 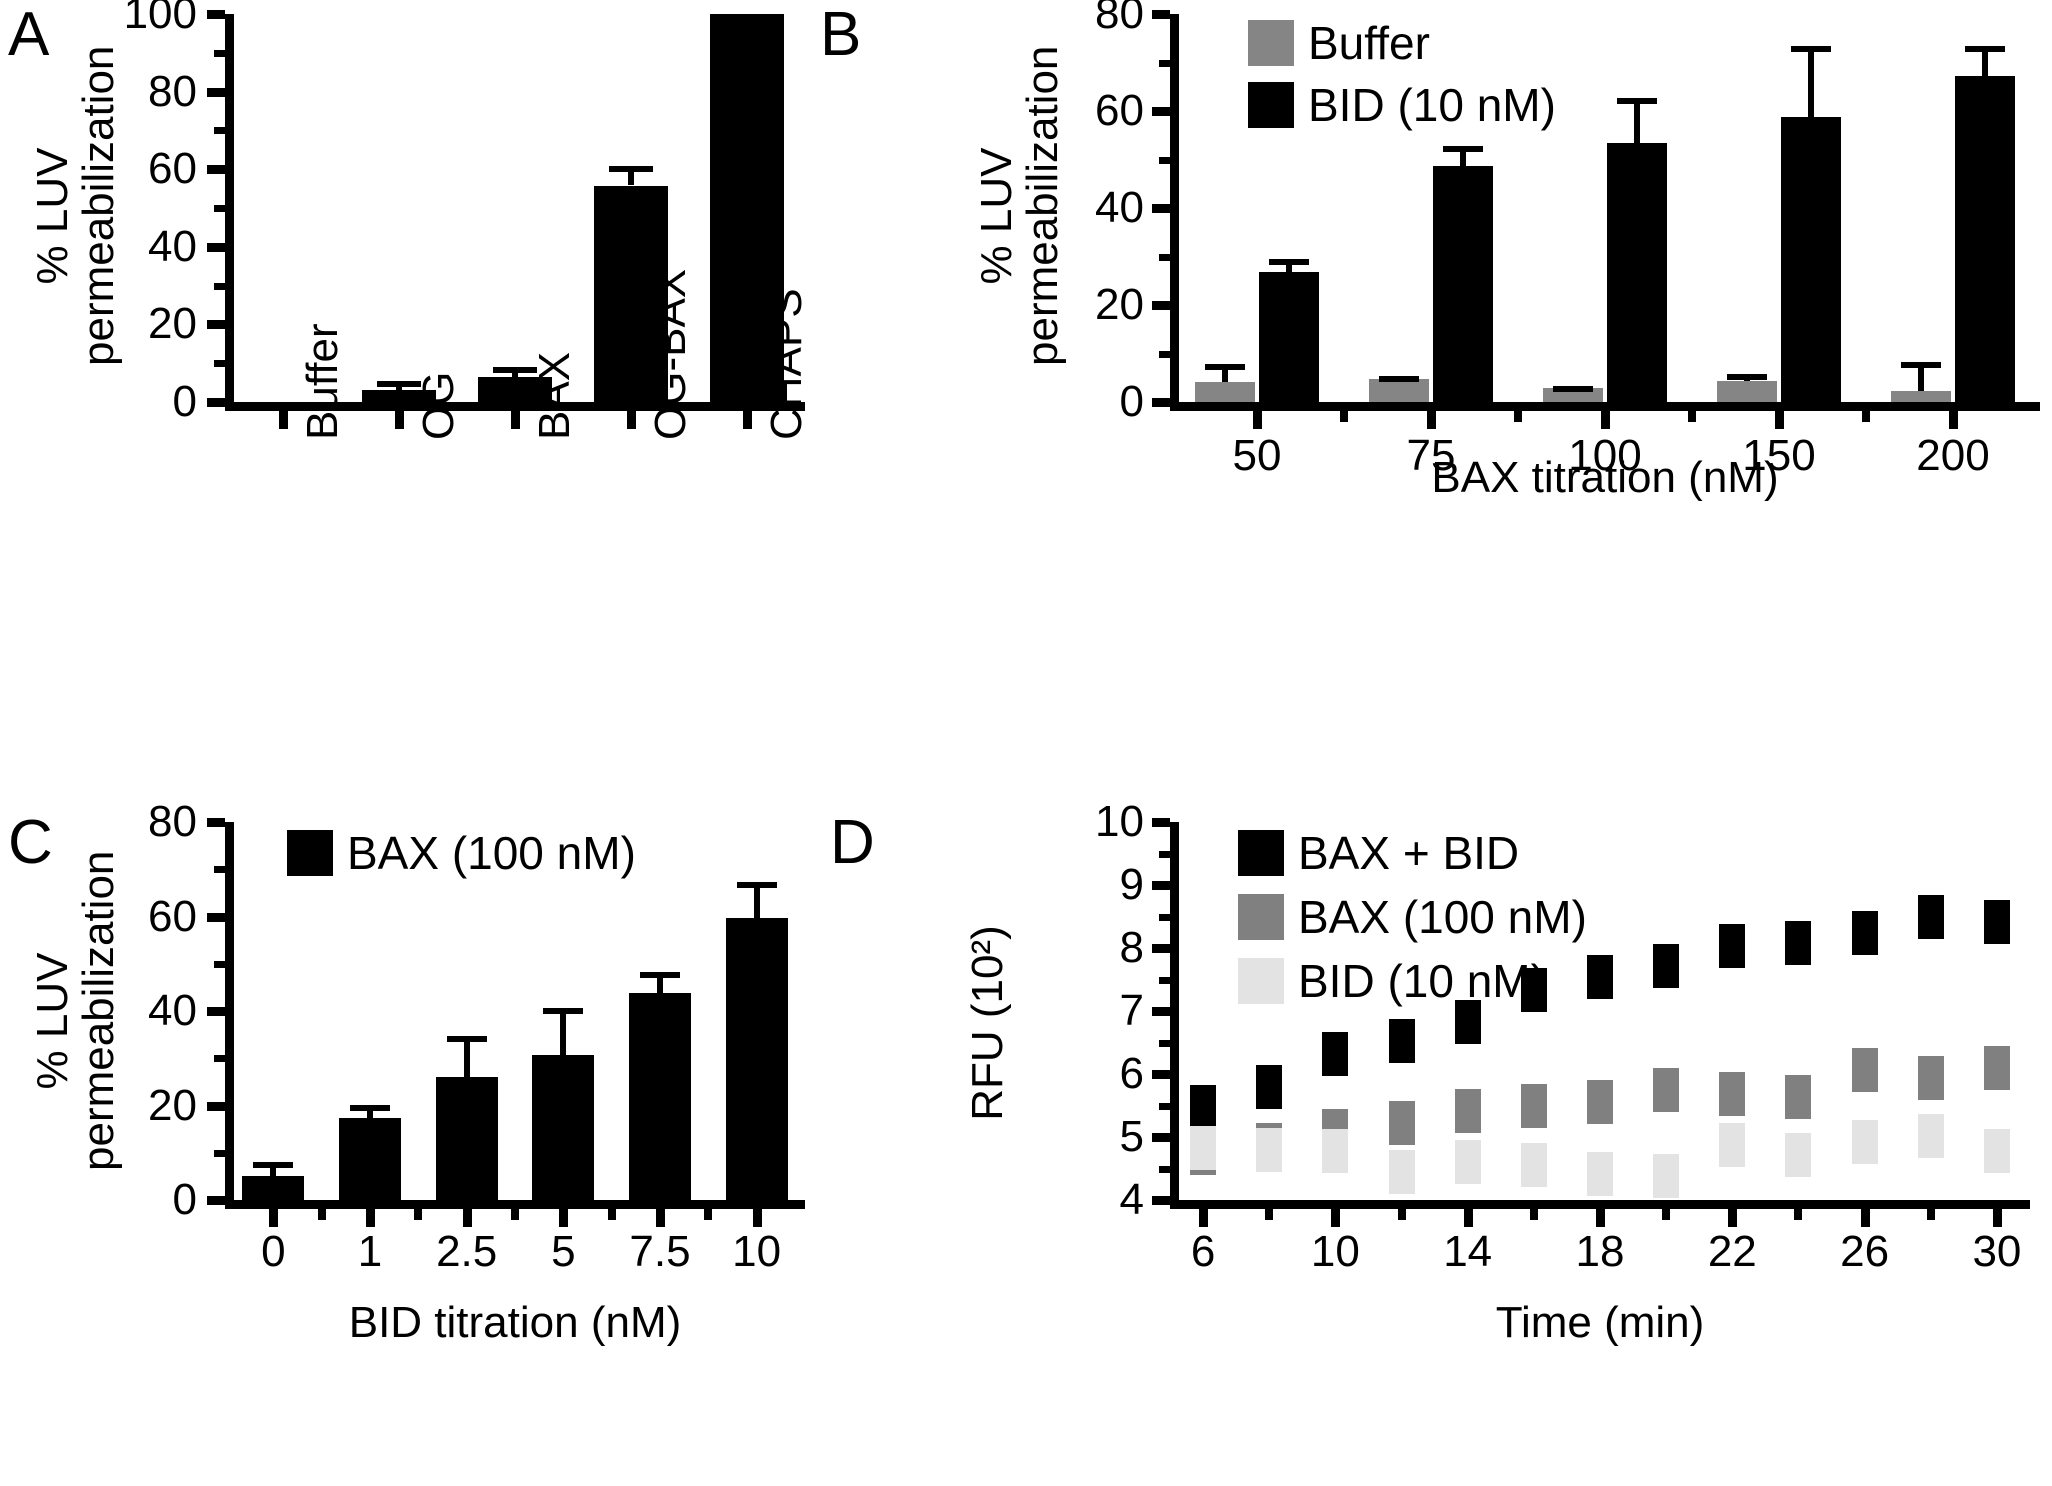 What do you see at coordinates (515, 1204) in the screenshot?
I see `panel-c-x-axis-line` at bounding box center [515, 1204].